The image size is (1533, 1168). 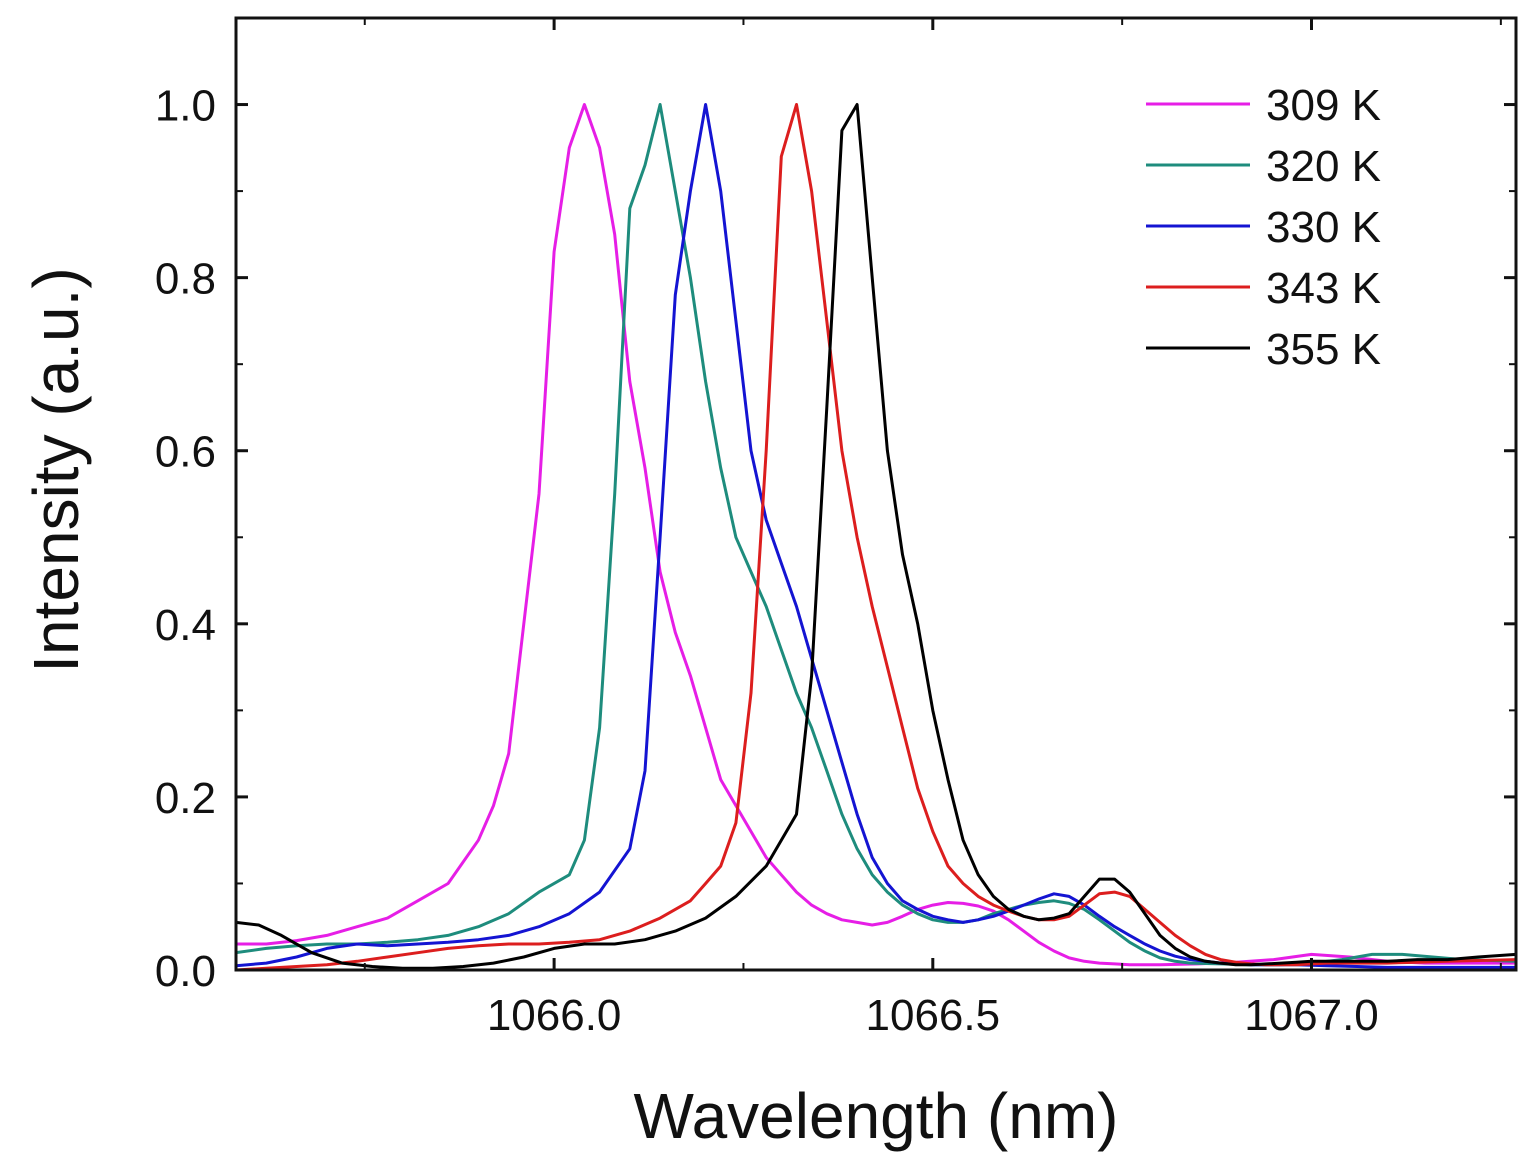 What do you see at coordinates (554, 1015) in the screenshot?
I see `x-tick-label: 1066.0` at bounding box center [554, 1015].